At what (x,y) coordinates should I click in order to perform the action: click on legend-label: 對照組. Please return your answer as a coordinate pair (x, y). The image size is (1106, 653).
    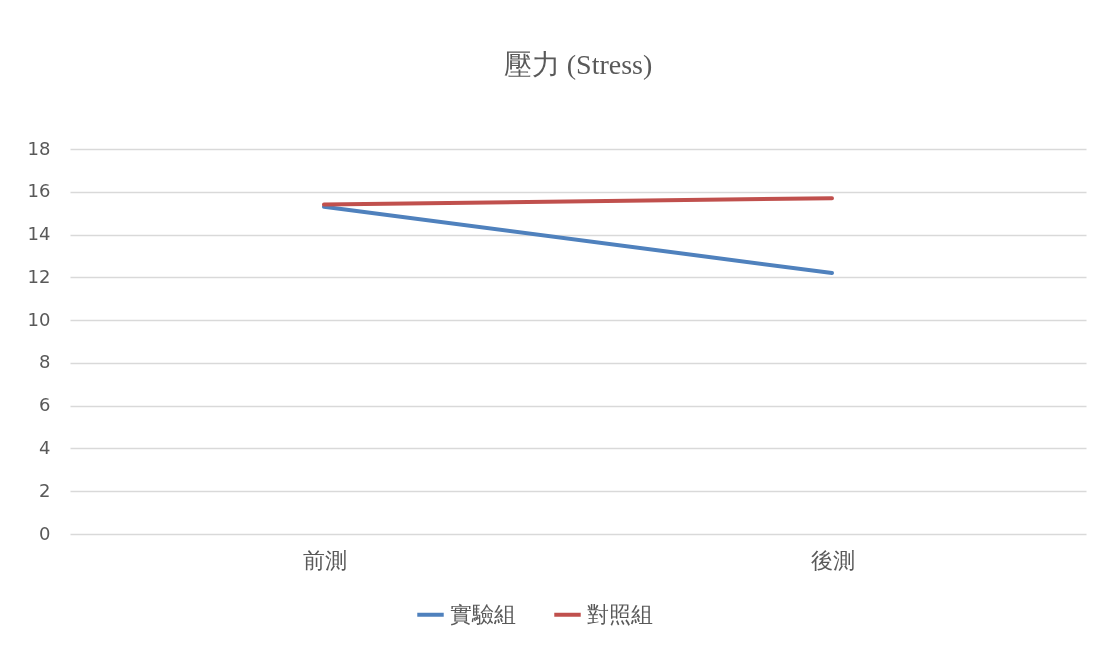
    Looking at the image, I should click on (620, 614).